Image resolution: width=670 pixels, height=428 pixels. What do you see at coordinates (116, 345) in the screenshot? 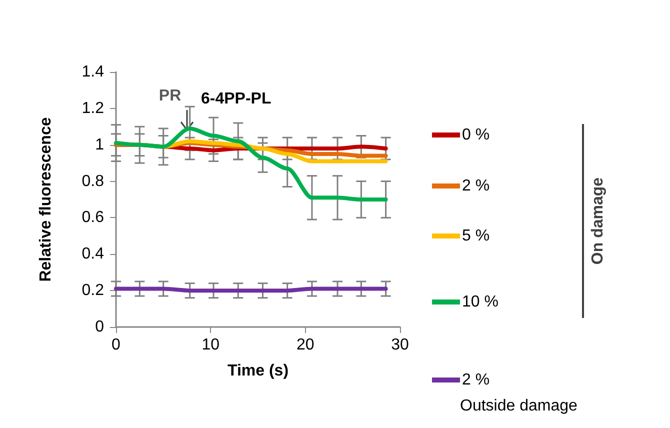
I see `x-tick-label: 0` at bounding box center [116, 345].